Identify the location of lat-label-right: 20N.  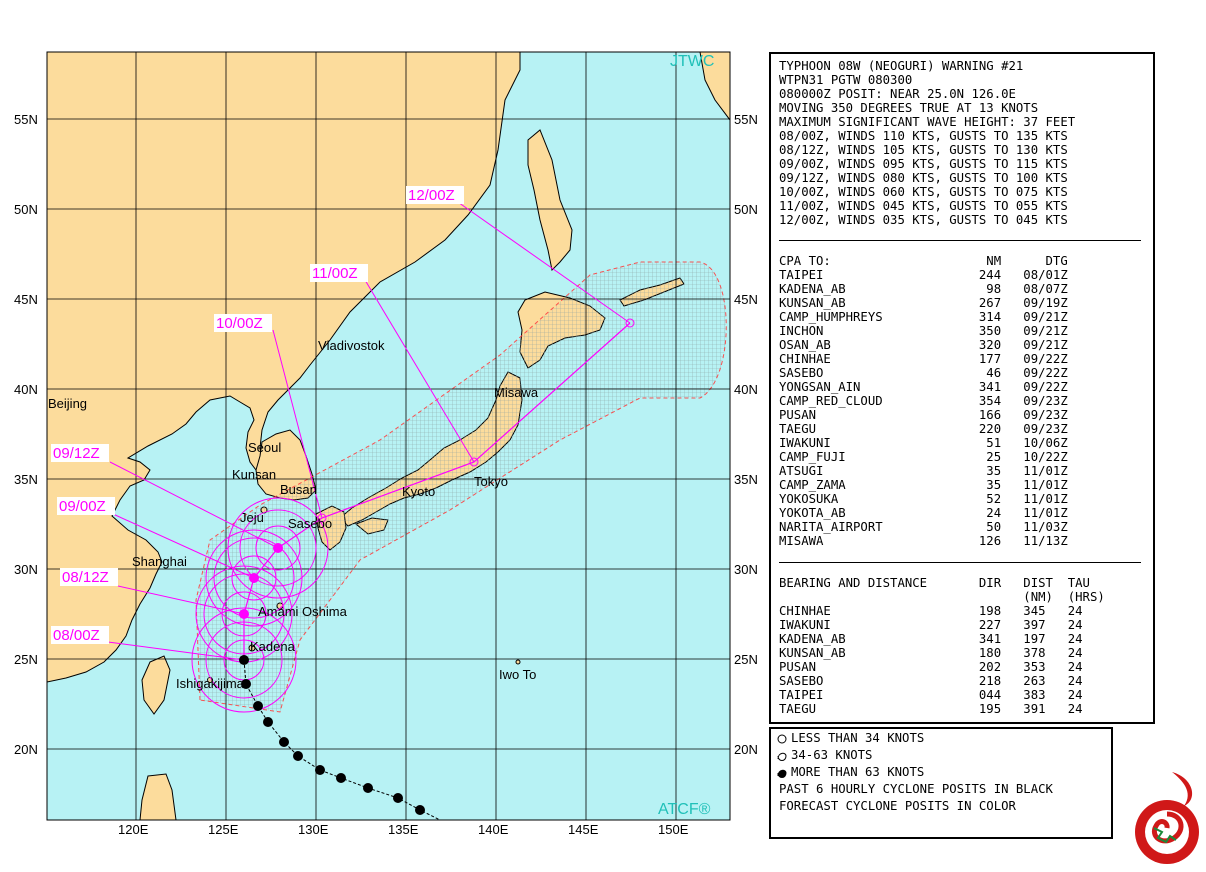
(746, 749).